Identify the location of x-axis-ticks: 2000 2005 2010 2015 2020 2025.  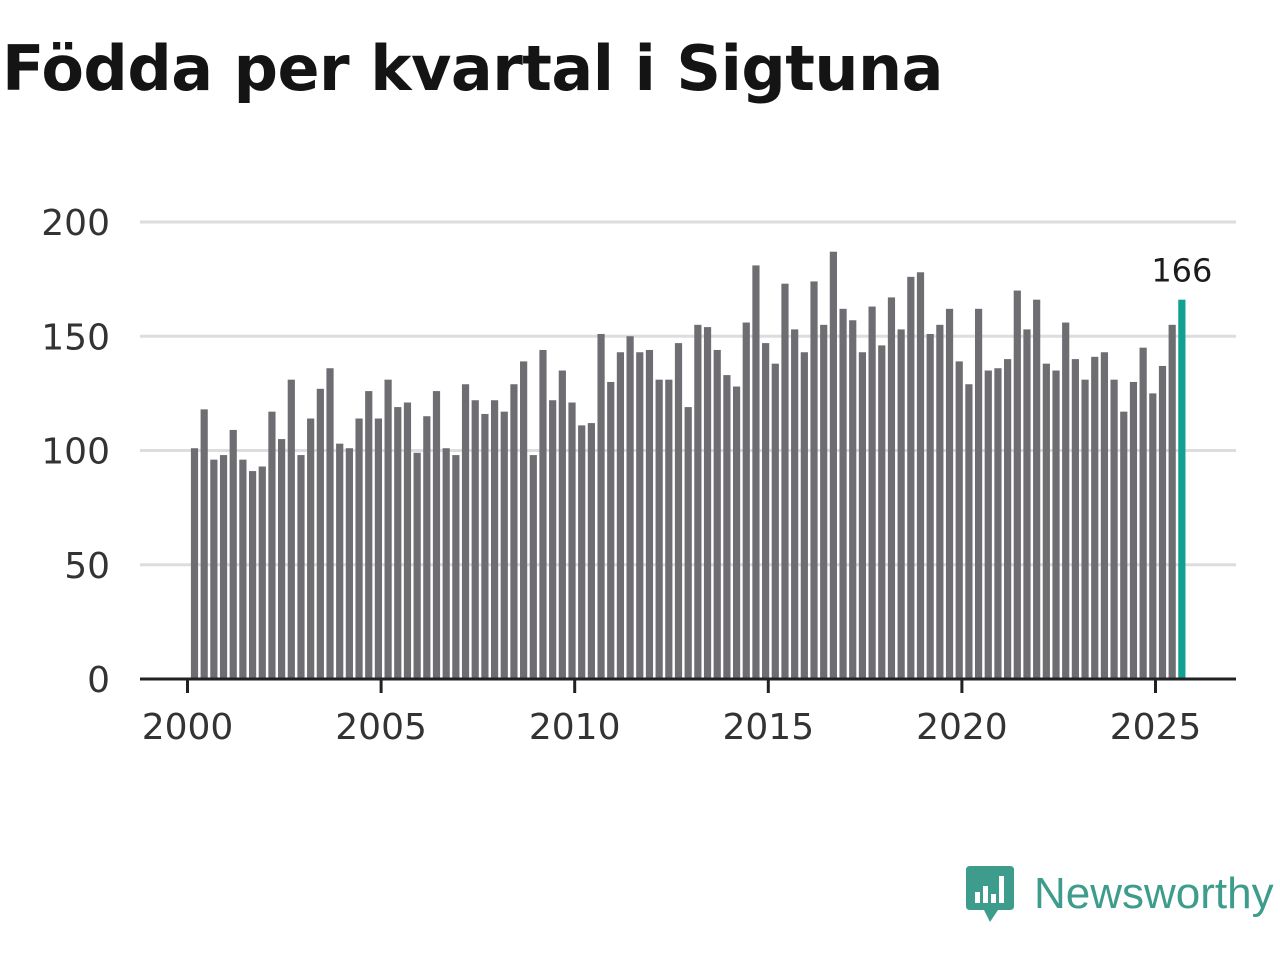
(671, 713).